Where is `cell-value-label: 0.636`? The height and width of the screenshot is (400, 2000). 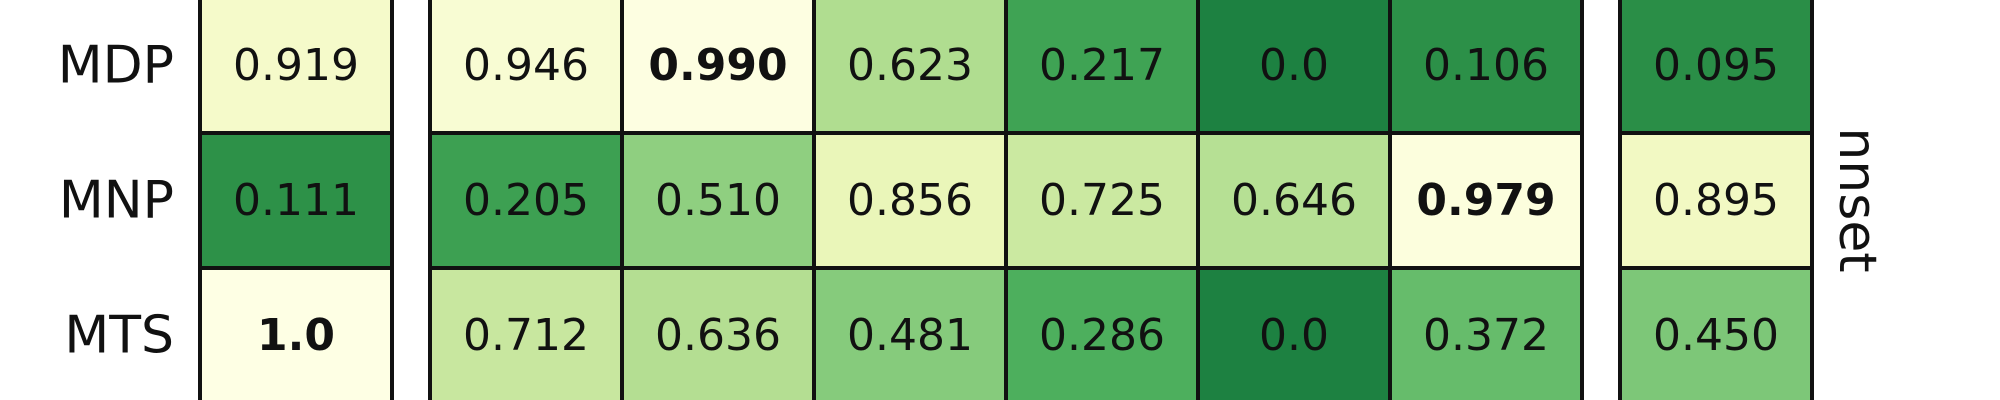
cell-value-label: 0.636 is located at coordinates (718, 335).